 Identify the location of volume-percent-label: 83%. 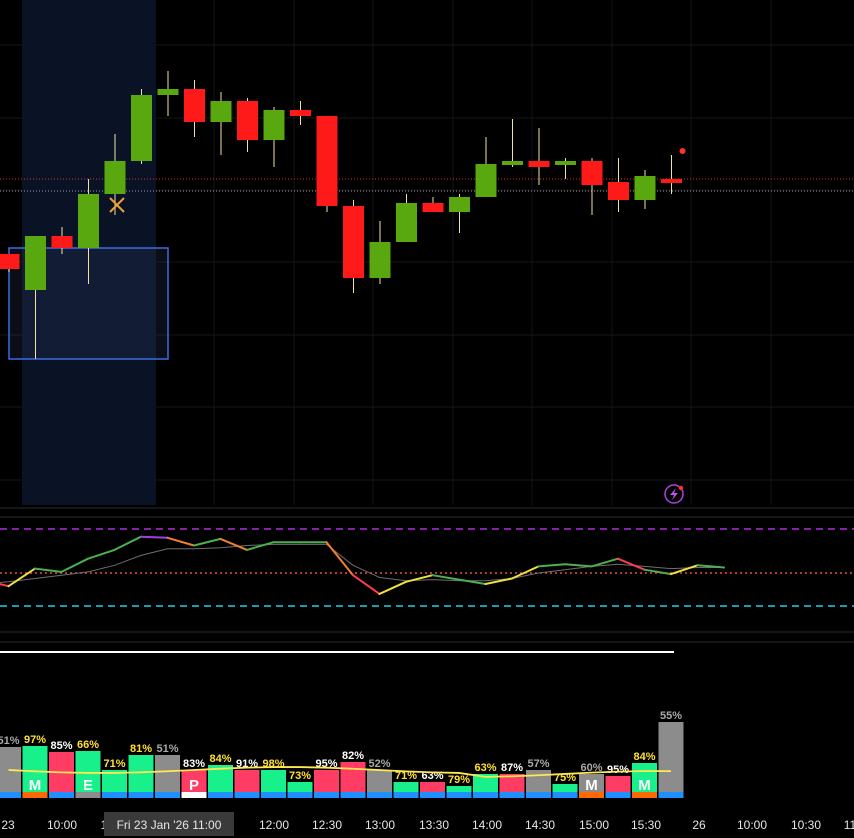
(194, 764).